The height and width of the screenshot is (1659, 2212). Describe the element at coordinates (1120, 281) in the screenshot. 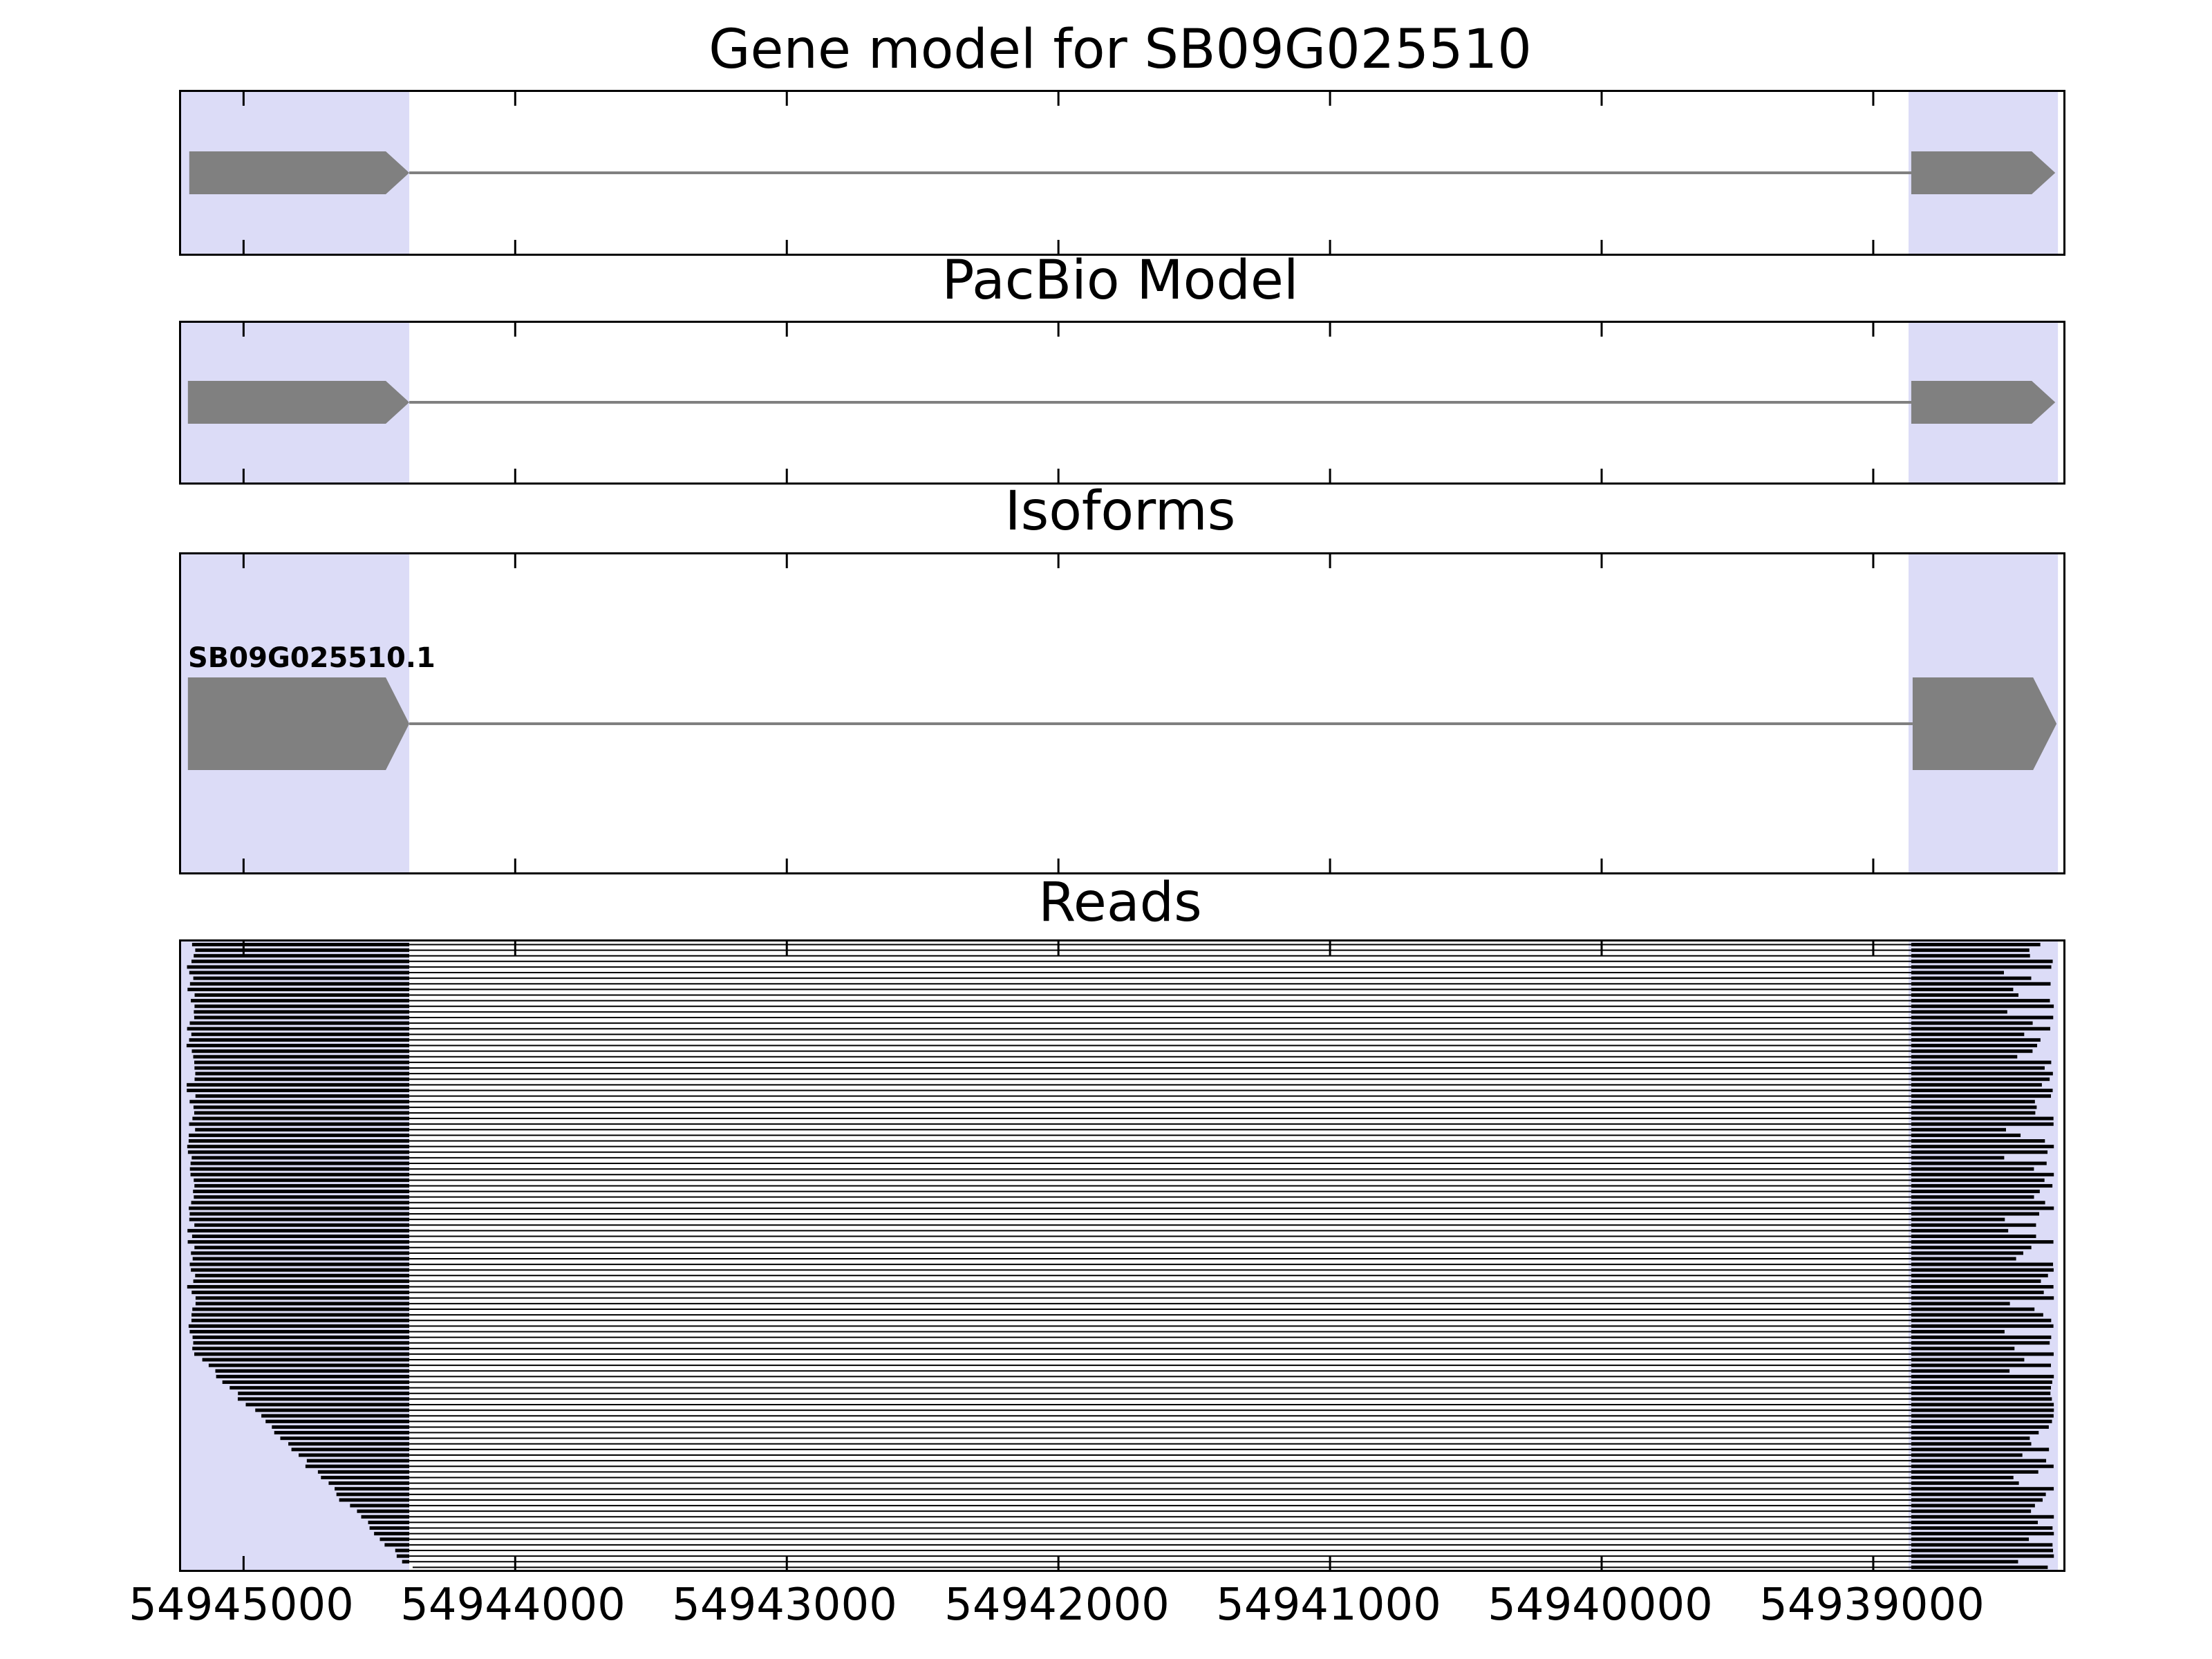

I see `panel-title-pacbio-model: PacBio Model` at that location.